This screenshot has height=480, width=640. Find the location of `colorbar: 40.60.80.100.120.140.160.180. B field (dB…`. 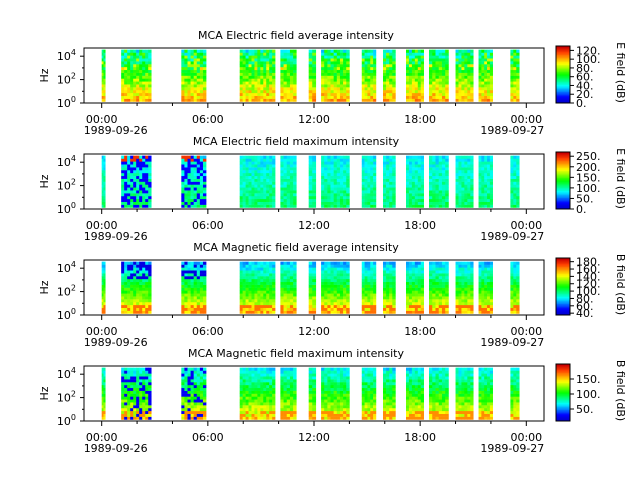

colorbar: 40.60.80.100.120.140.160.180. B field (dB… is located at coordinates (591, 287).